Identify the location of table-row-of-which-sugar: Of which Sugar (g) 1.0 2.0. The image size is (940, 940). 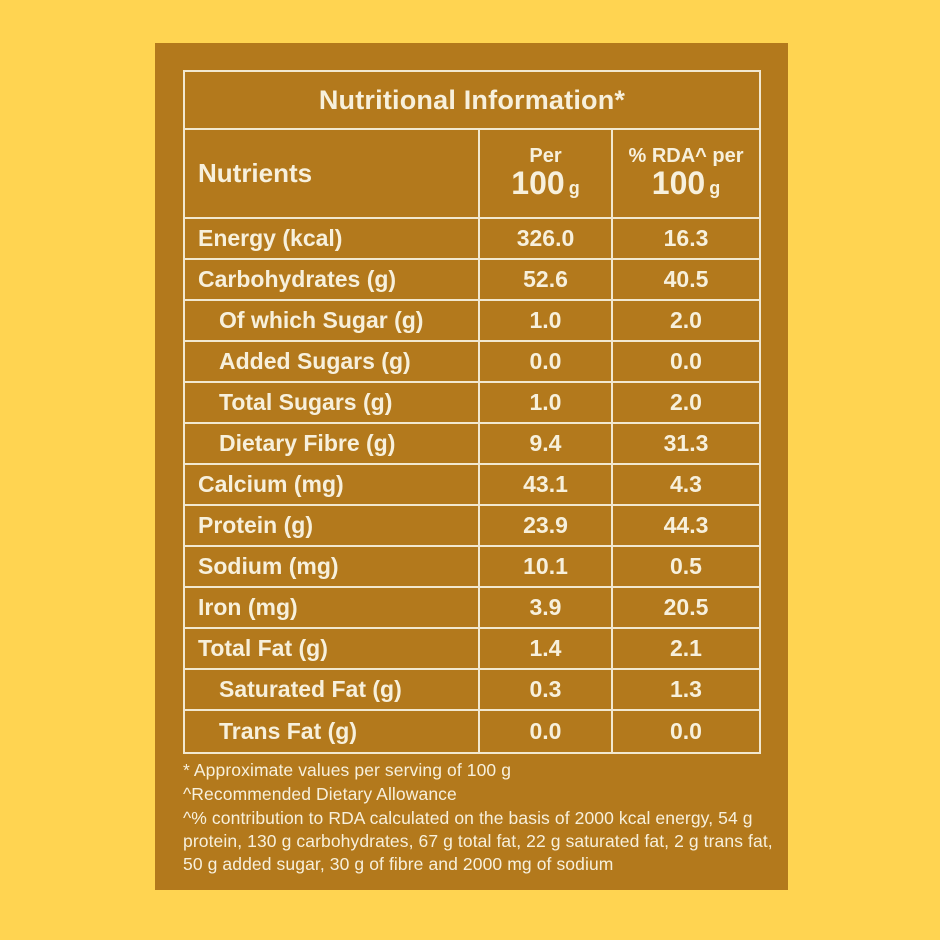
(472, 321).